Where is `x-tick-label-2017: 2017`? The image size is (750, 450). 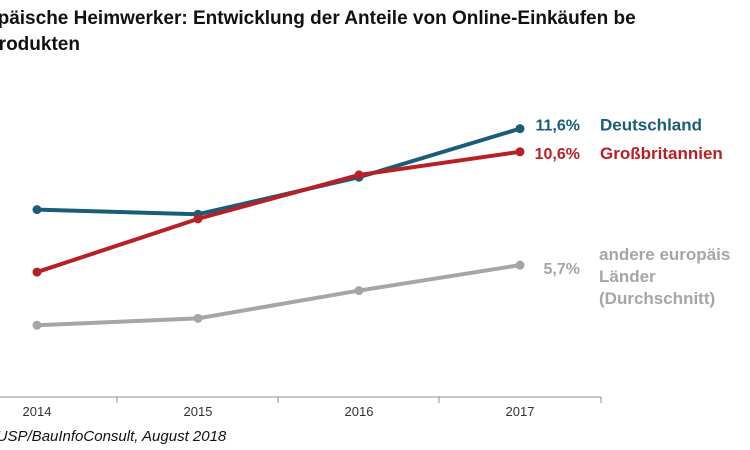 x-tick-label-2017: 2017 is located at coordinates (520, 411).